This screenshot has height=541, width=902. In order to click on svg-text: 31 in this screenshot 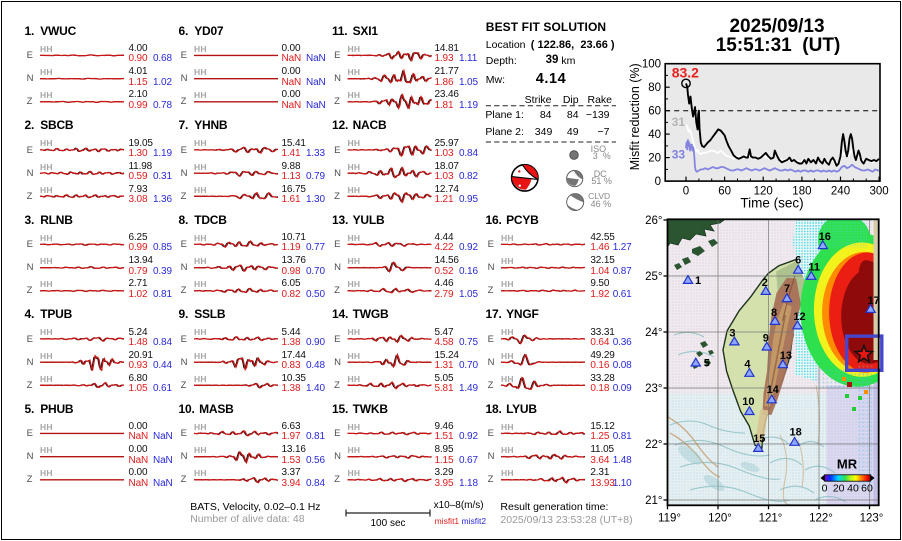, I will do `click(679, 122)`.